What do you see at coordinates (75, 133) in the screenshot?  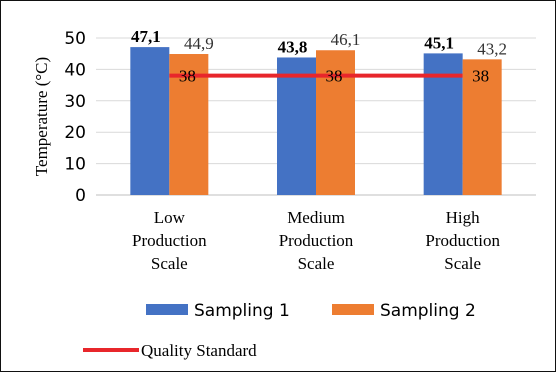 I see `y-tick-label: 20` at bounding box center [75, 133].